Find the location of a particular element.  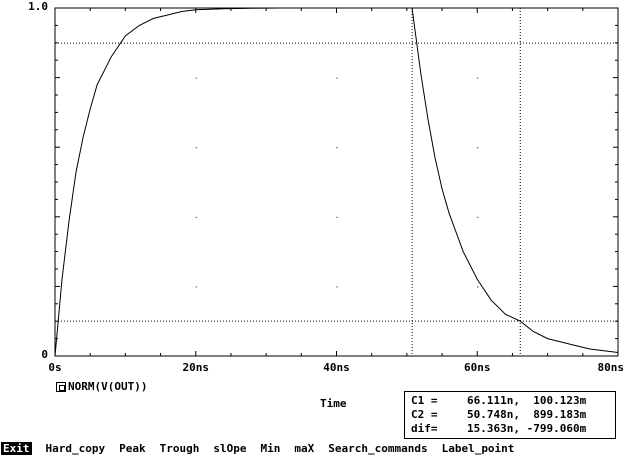

cursor-value: 15.363n, -799.060m is located at coordinates (527, 428).